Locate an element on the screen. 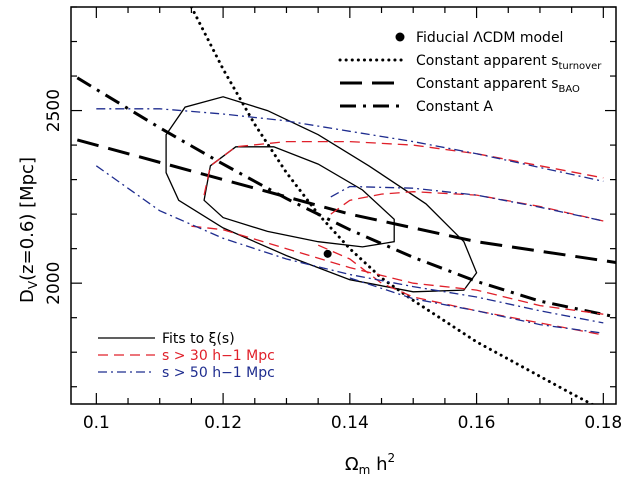 The height and width of the screenshot is (481, 644). y-axis-label-d: D is located at coordinates (27, 296).